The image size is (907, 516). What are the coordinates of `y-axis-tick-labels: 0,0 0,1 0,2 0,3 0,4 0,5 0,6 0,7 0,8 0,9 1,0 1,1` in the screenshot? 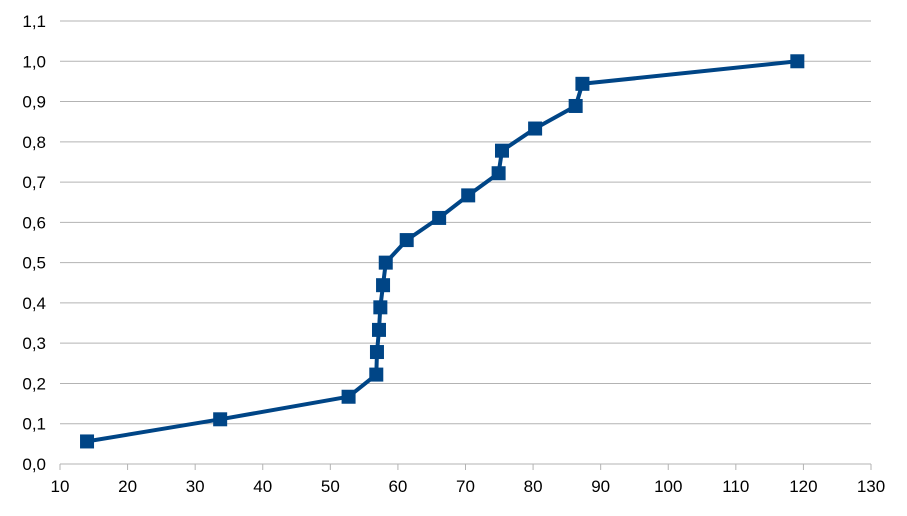 It's located at (34, 243).